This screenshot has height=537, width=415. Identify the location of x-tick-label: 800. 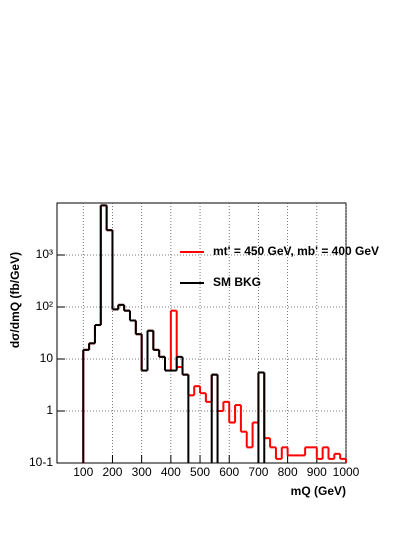
(288, 472).